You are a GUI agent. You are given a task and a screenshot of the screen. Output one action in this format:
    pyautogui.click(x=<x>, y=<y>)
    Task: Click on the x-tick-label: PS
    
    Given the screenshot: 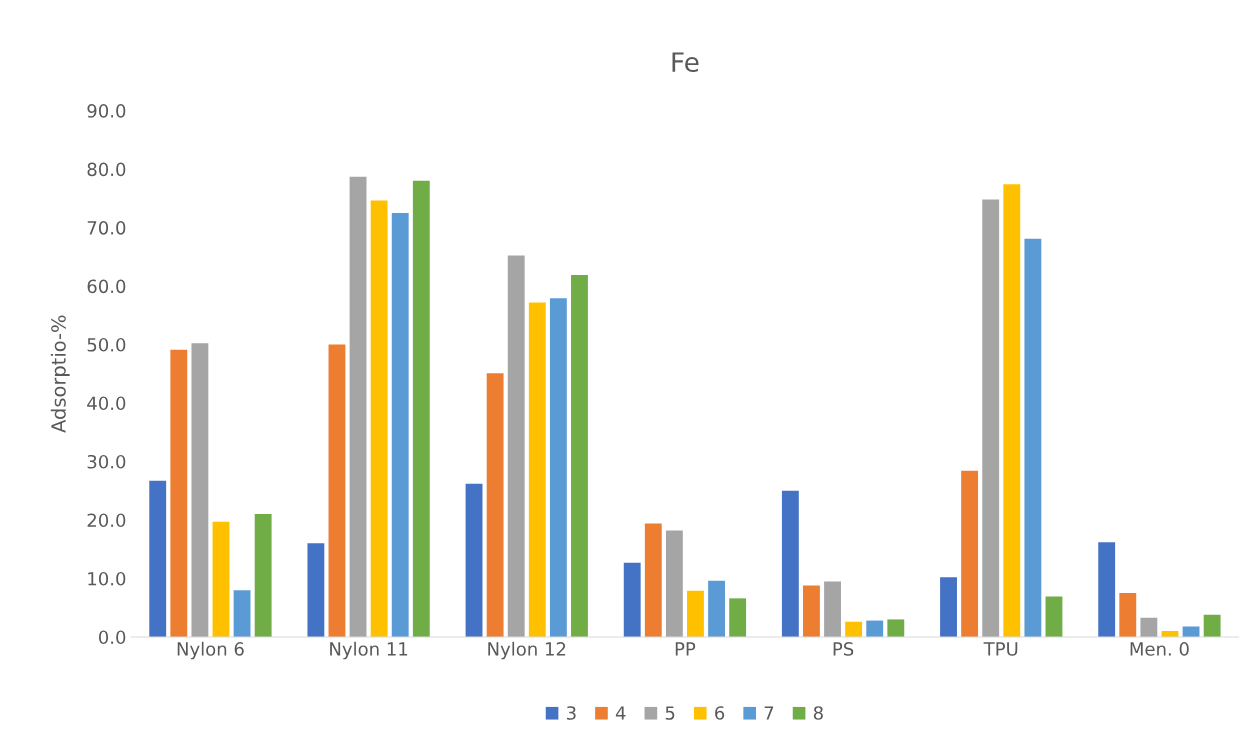 What is the action you would take?
    pyautogui.click(x=843, y=649)
    